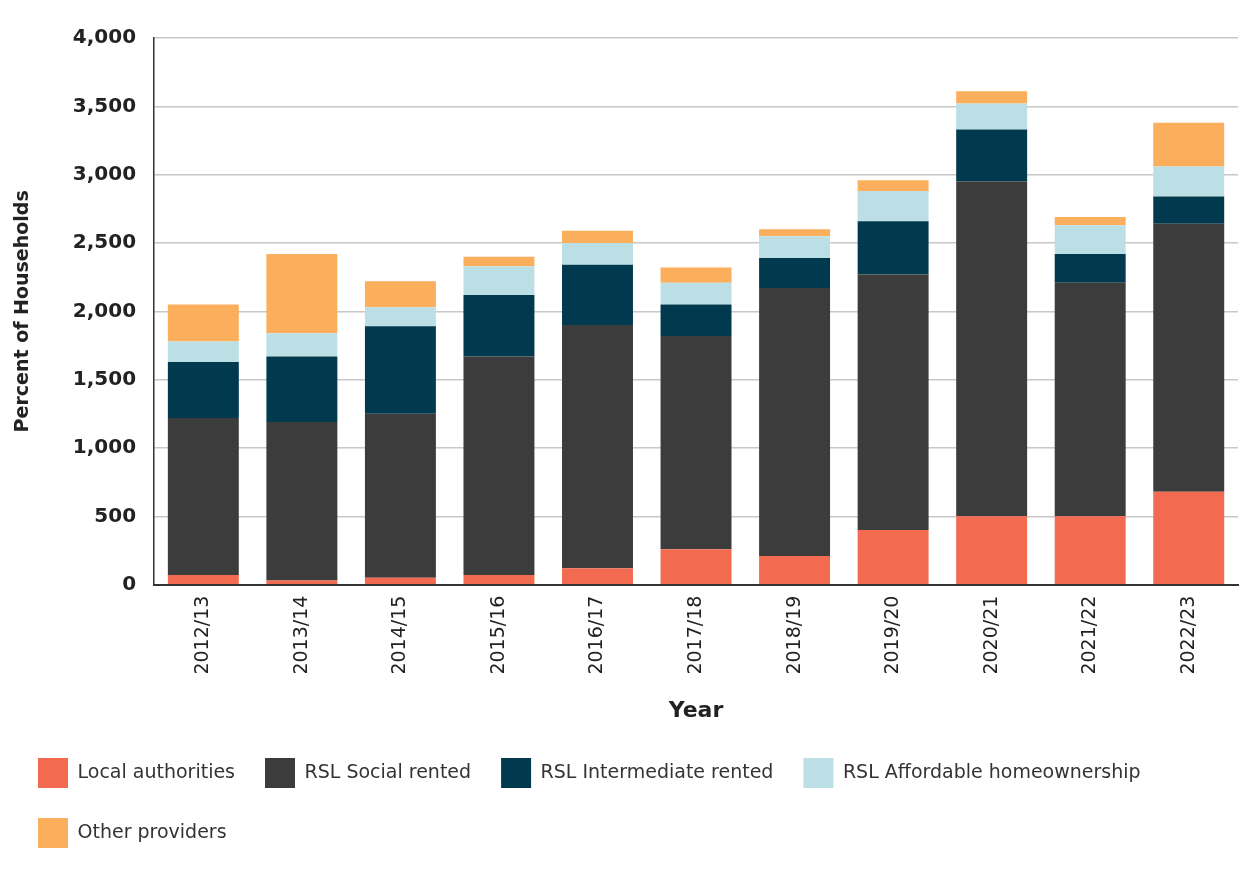  What do you see at coordinates (104, 241) in the screenshot?
I see `y-tick-label: 2,500` at bounding box center [104, 241].